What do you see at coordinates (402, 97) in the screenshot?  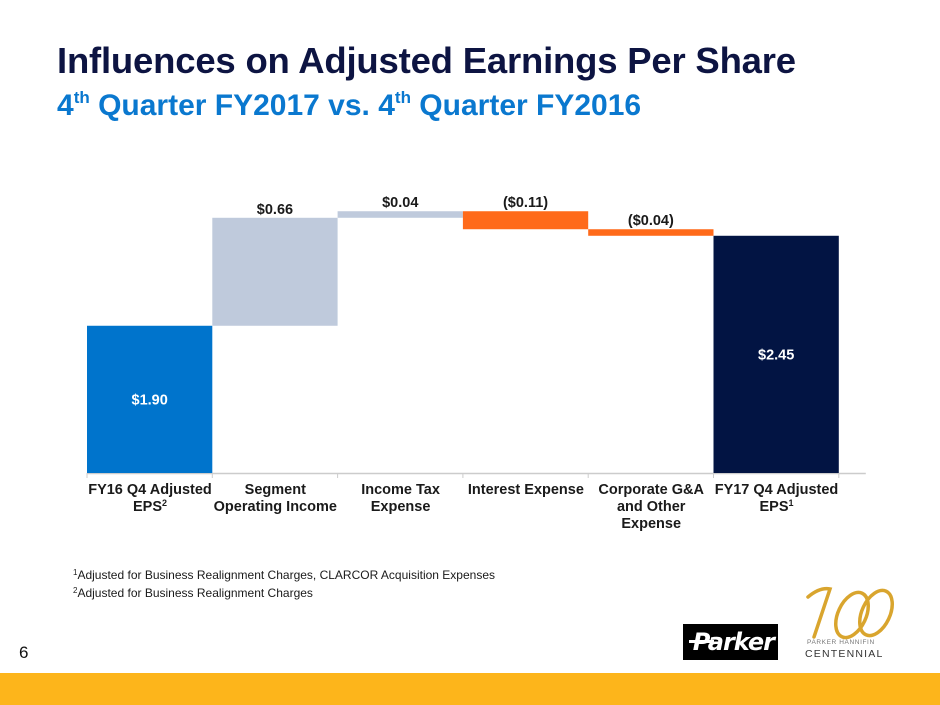 I see `subtitle-sup-2: th` at bounding box center [402, 97].